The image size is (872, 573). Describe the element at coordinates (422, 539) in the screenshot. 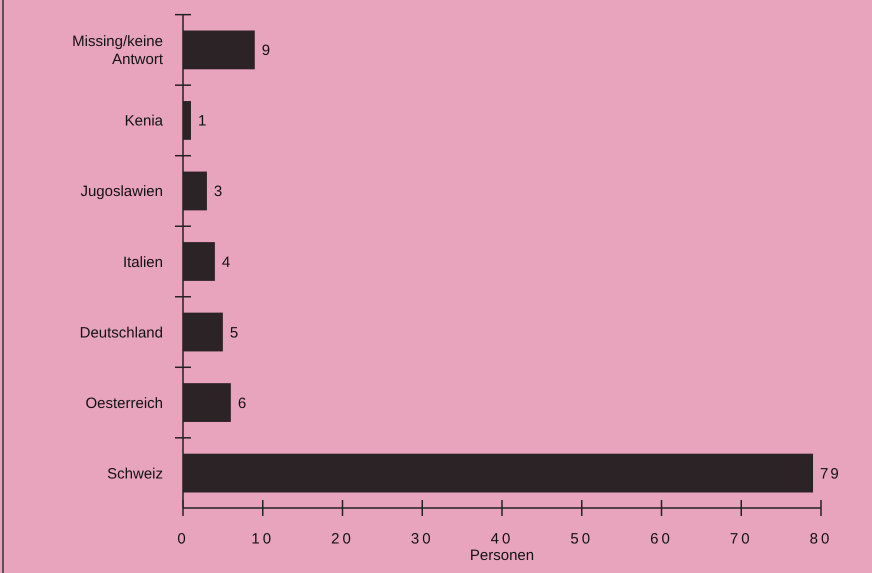

I see `x-tick-label: 30` at that location.